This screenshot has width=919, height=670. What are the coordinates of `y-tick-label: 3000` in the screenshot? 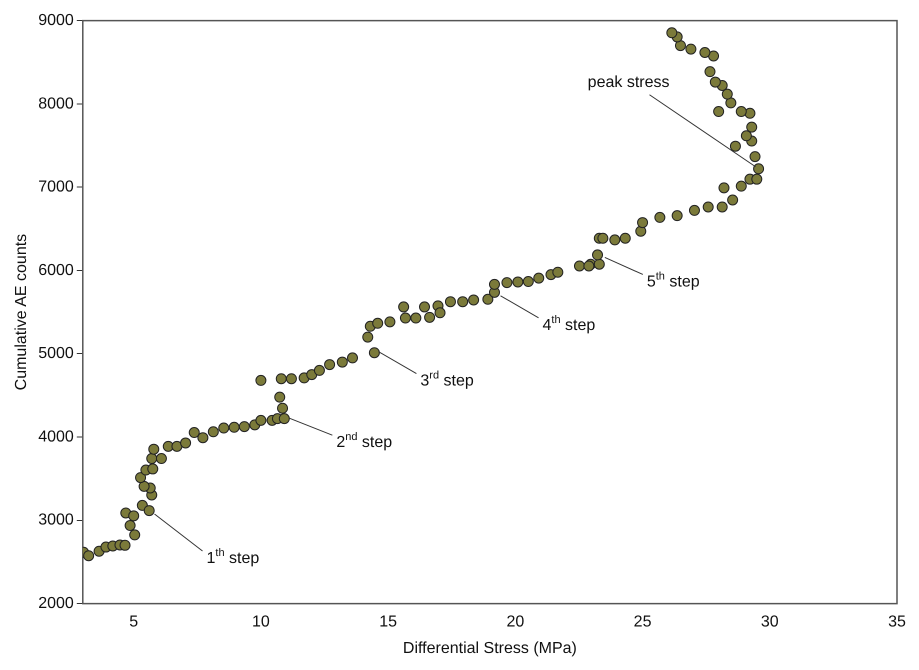 It's located at (56, 520).